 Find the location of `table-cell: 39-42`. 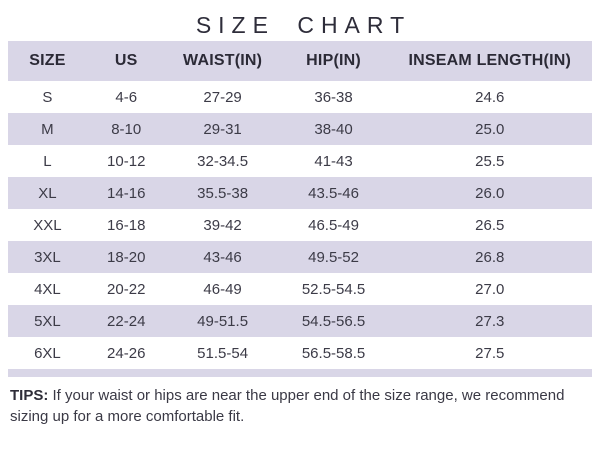

table-cell: 39-42 is located at coordinates (222, 225).